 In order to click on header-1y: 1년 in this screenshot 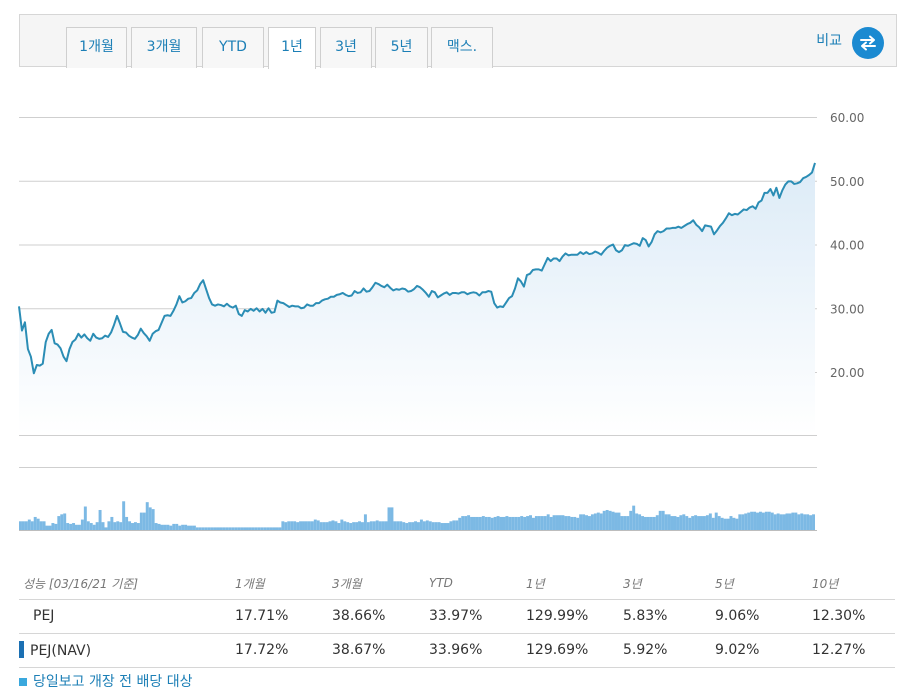, I will do `click(574, 584)`.